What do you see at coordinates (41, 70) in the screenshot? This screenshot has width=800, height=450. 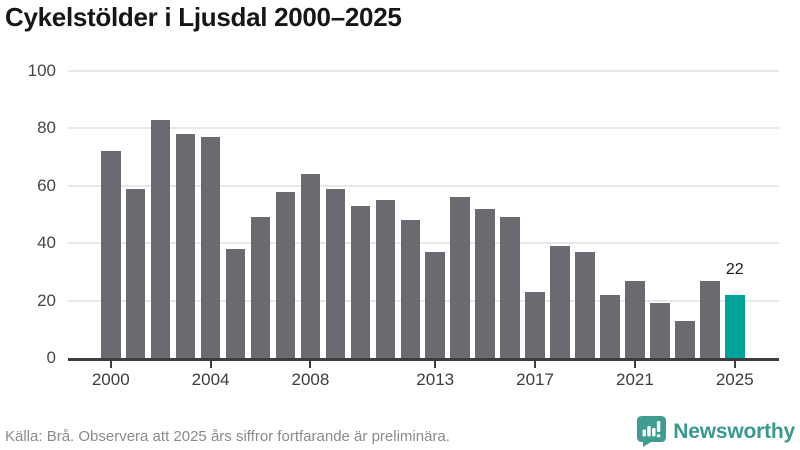 I see `y-tick-label: 100` at bounding box center [41, 70].